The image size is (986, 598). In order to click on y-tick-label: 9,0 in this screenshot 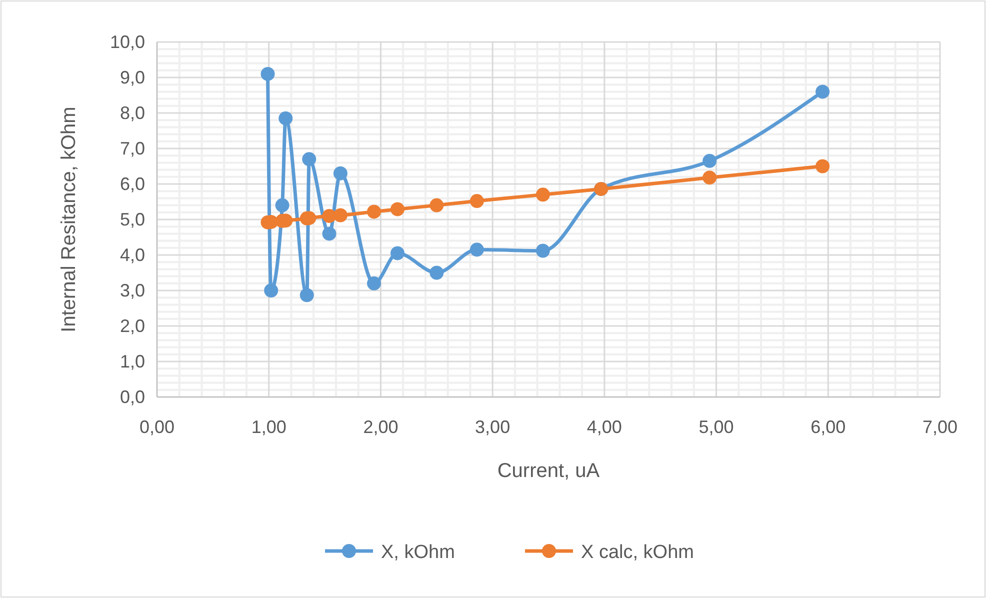, I will do `click(132, 78)`.